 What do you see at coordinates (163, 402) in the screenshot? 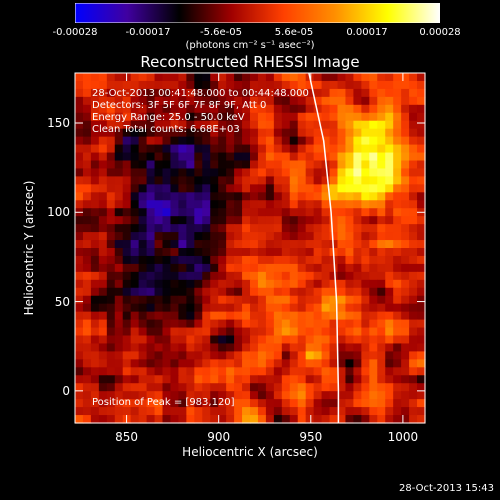
I see `peak-position-annotation: Position of Peak = [983,120]` at bounding box center [163, 402].